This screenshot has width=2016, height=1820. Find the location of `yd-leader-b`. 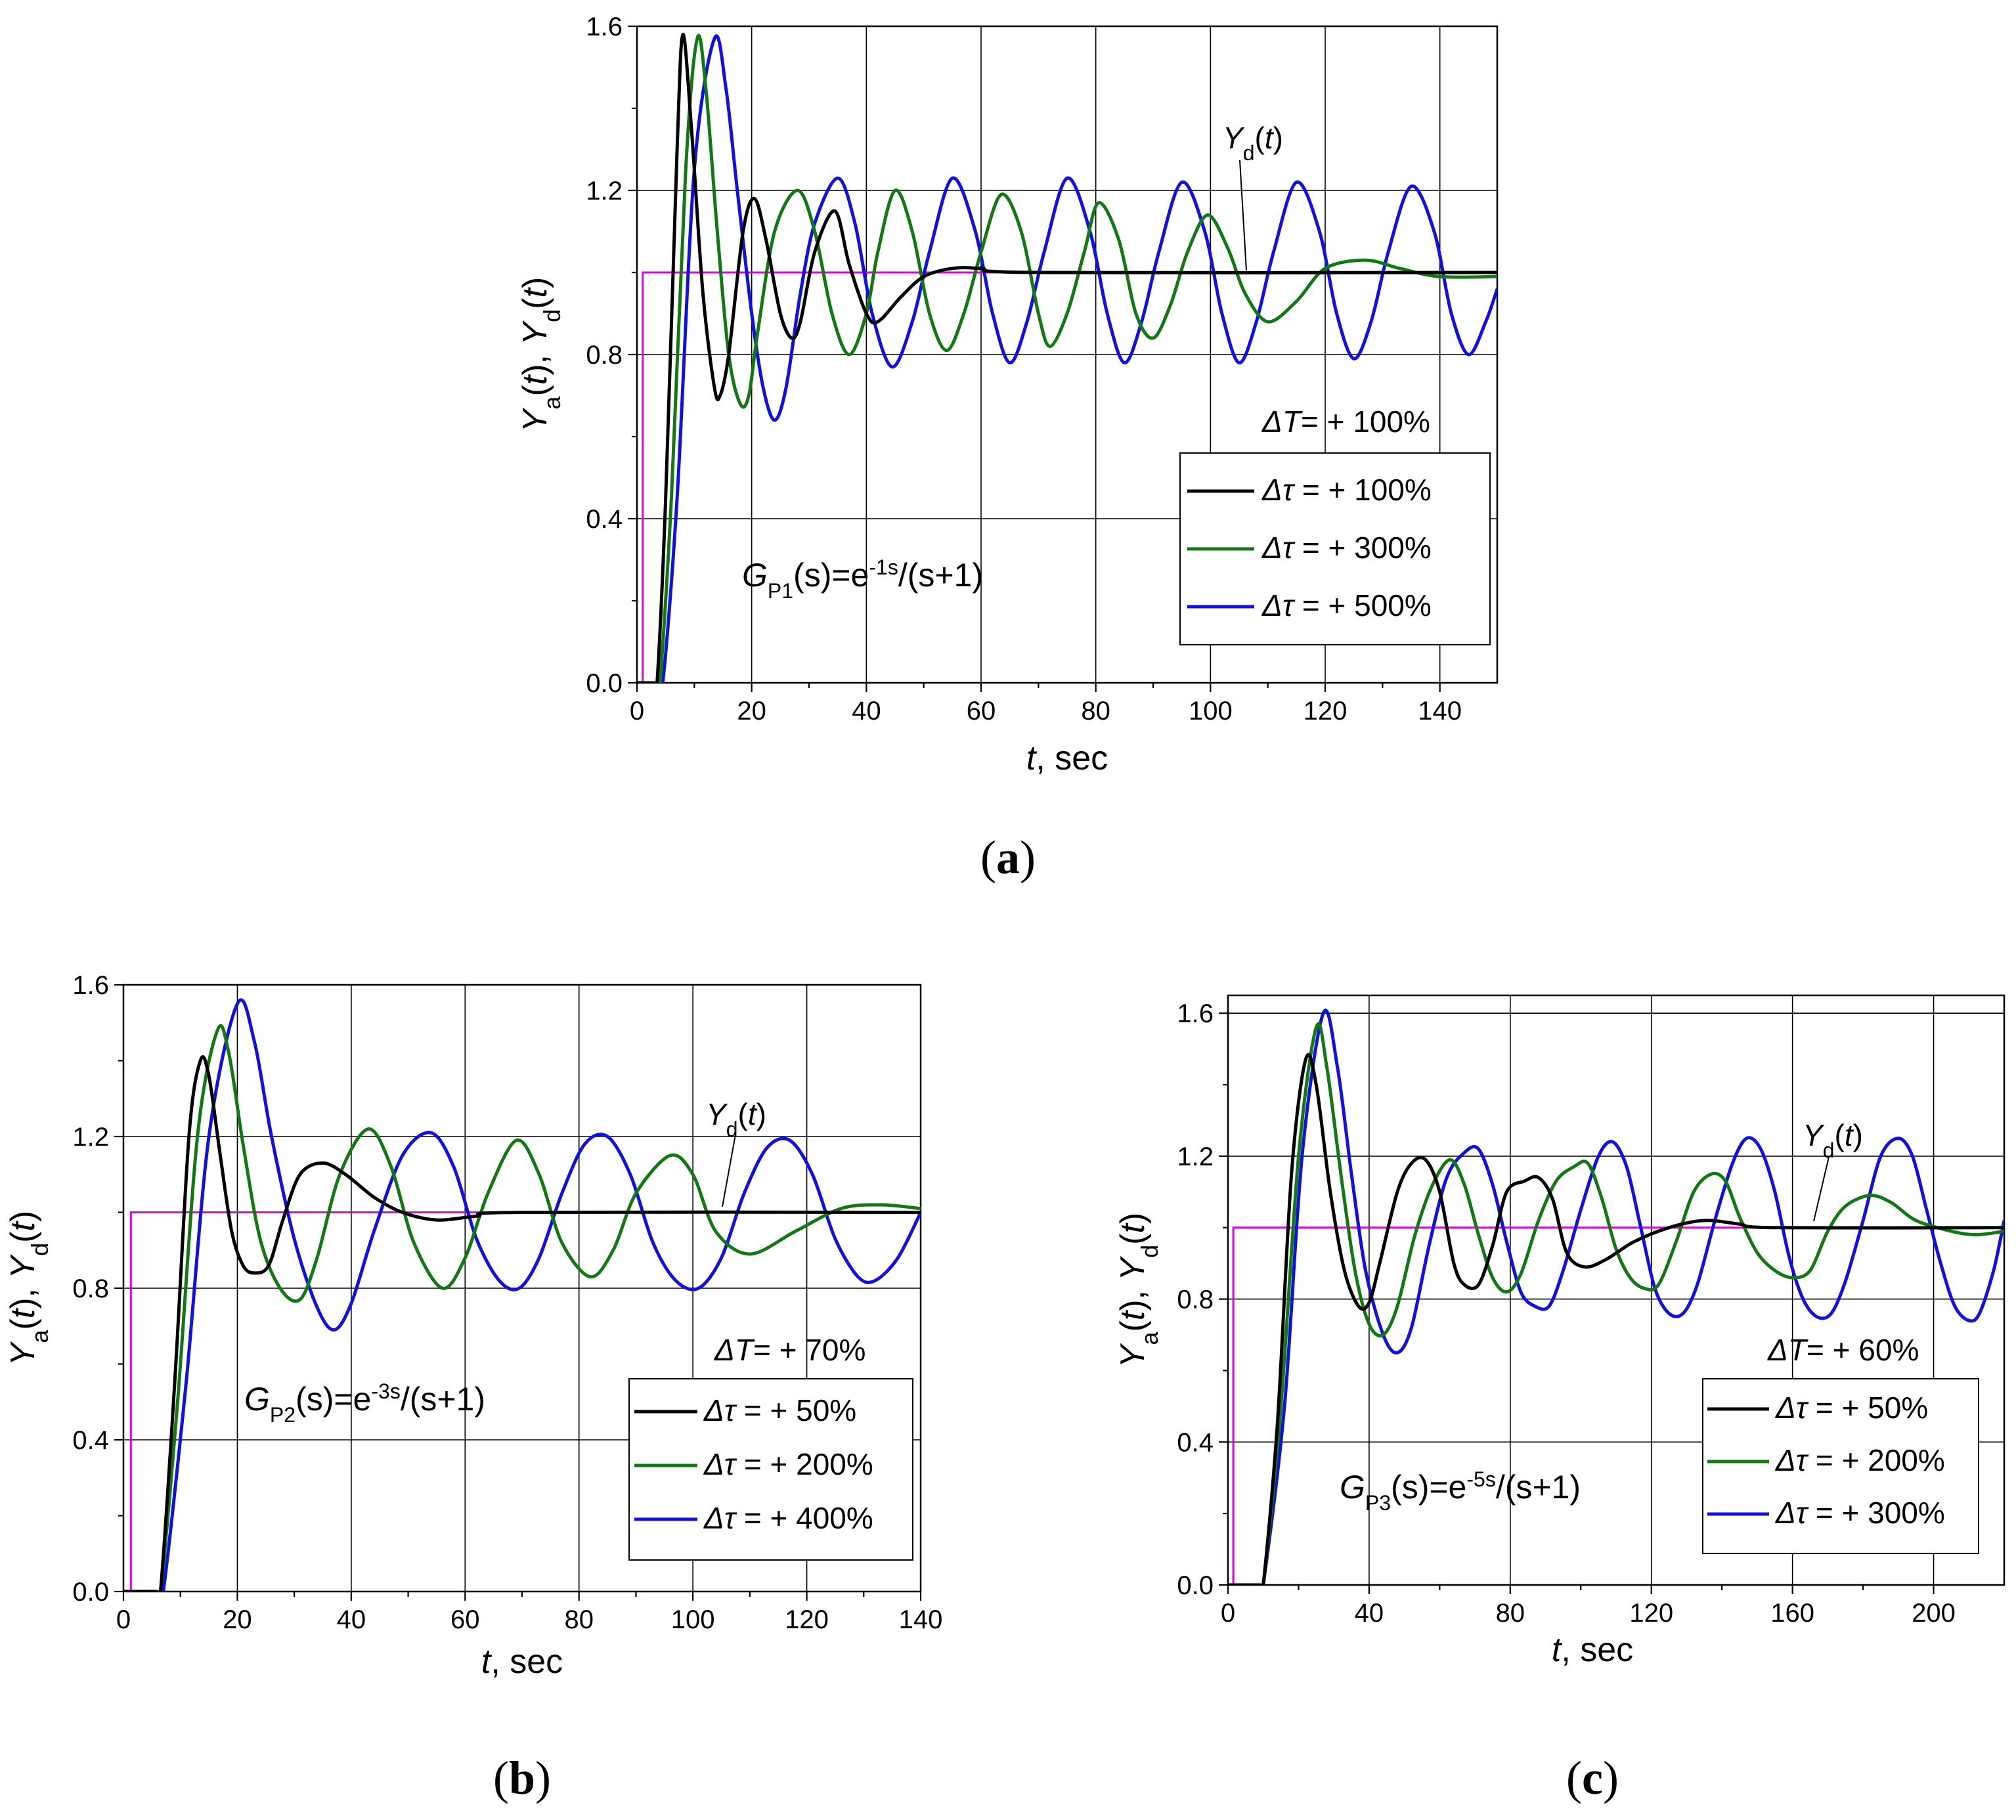

yd-leader-b is located at coordinates (729, 1170).